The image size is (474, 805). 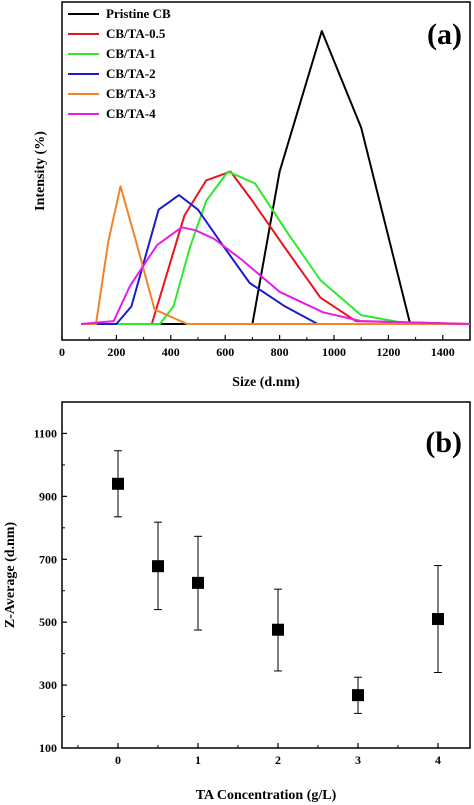 I want to click on x-tick-label: 600, so click(x=225, y=352).